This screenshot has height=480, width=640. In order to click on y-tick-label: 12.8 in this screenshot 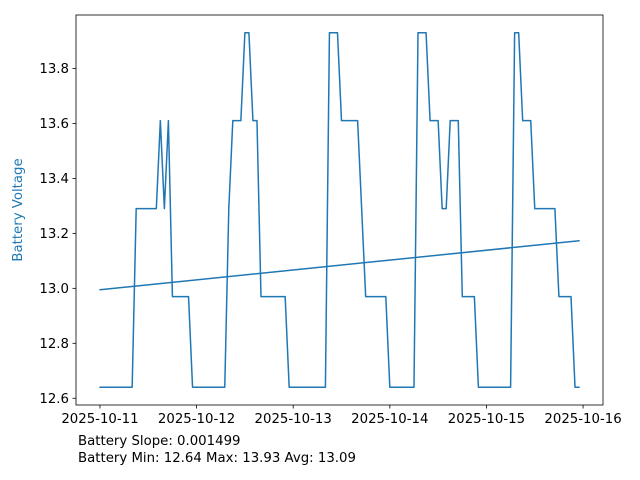, I will do `click(54, 344)`.